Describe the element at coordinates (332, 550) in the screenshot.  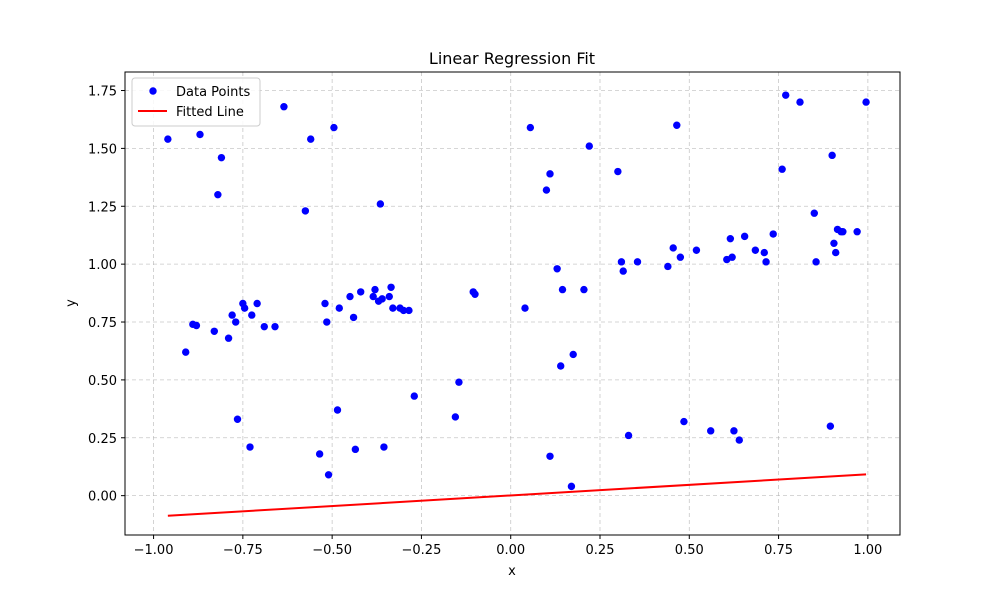
I see `x-tick-label: −0.50` at that location.